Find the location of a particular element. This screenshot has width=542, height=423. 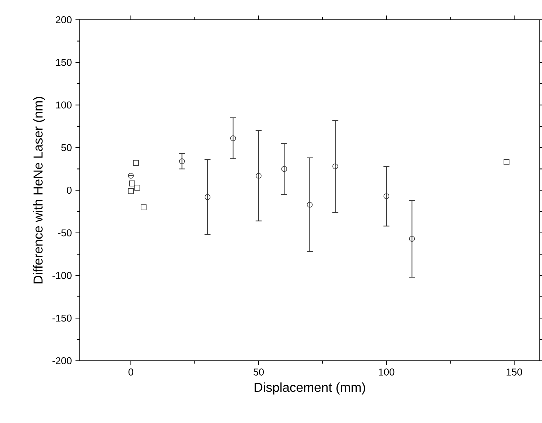

y-tick-label: 0 is located at coordinates (69, 190).